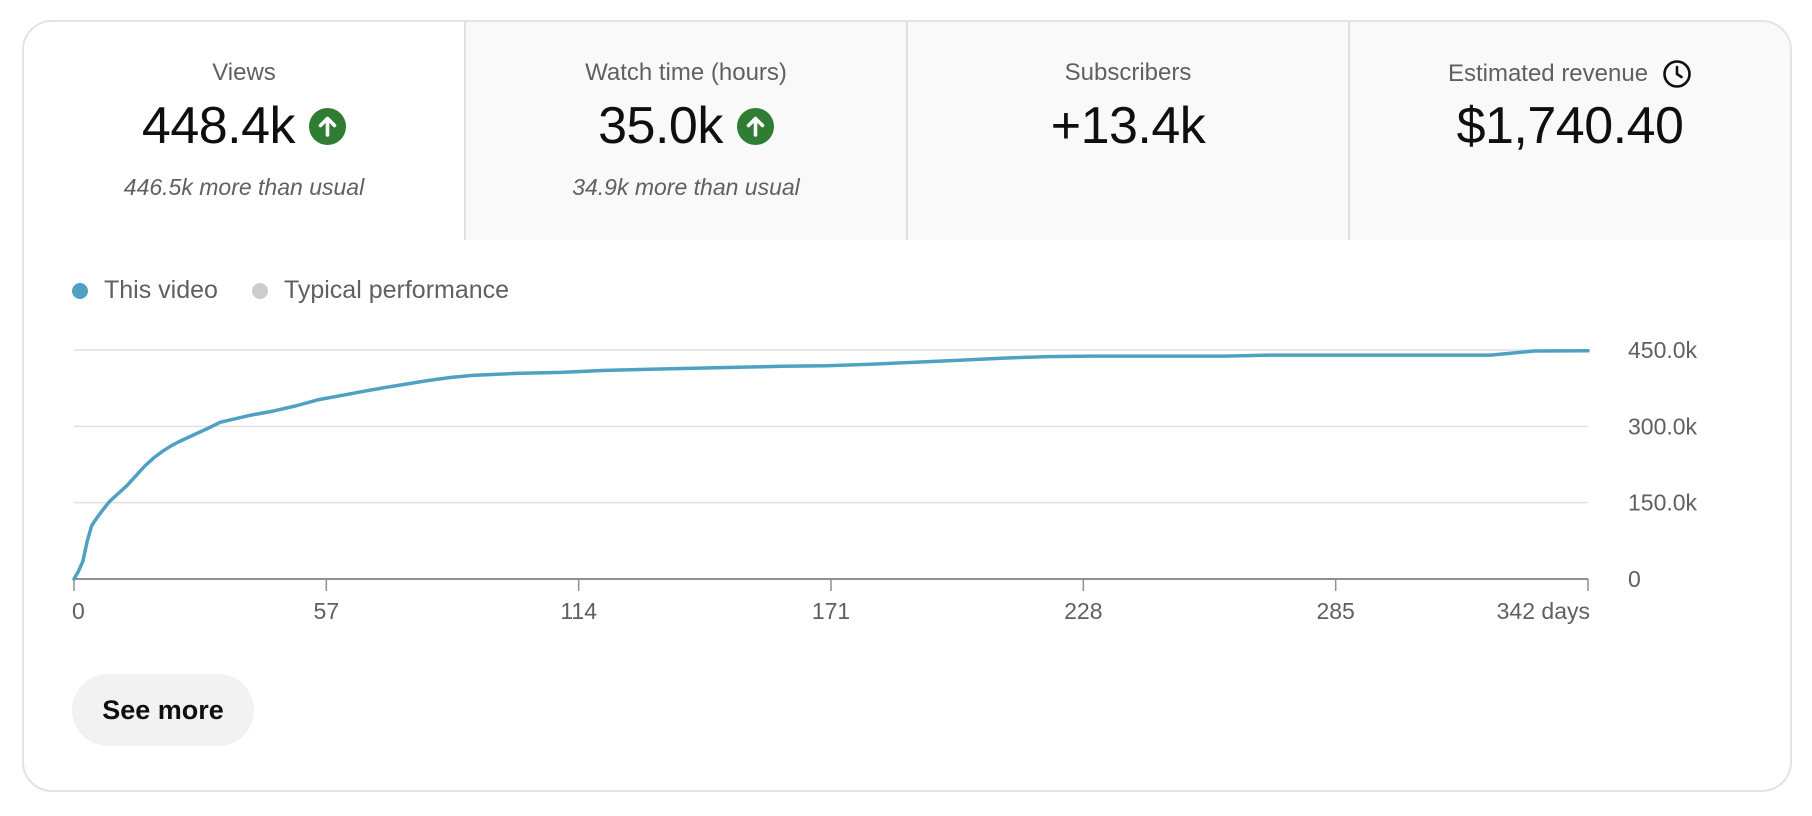 The height and width of the screenshot is (816, 1812). I want to click on metric-tab-estimated-revenue: Estimated revenue $1,740.40, so click(1569, 131).